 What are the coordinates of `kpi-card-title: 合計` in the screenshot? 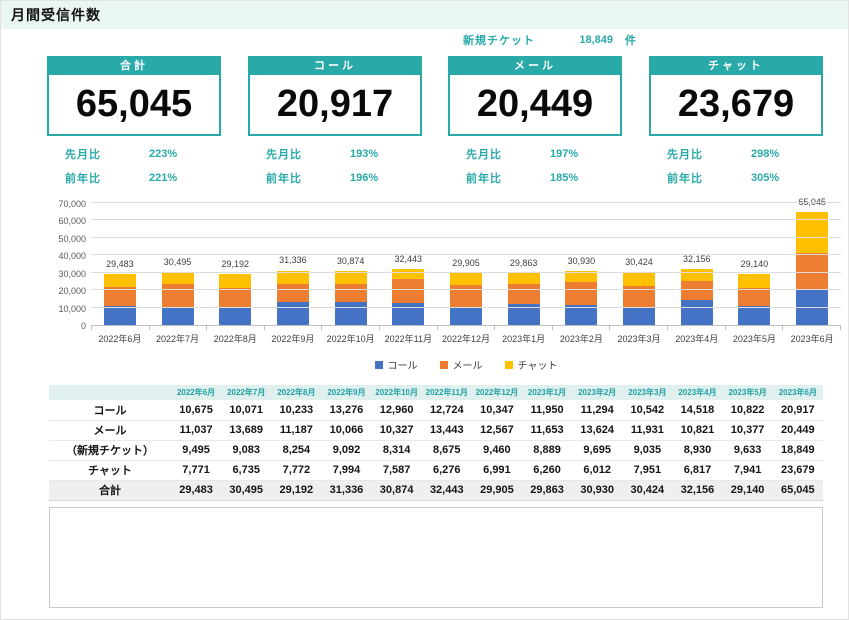 It's located at (134, 64).